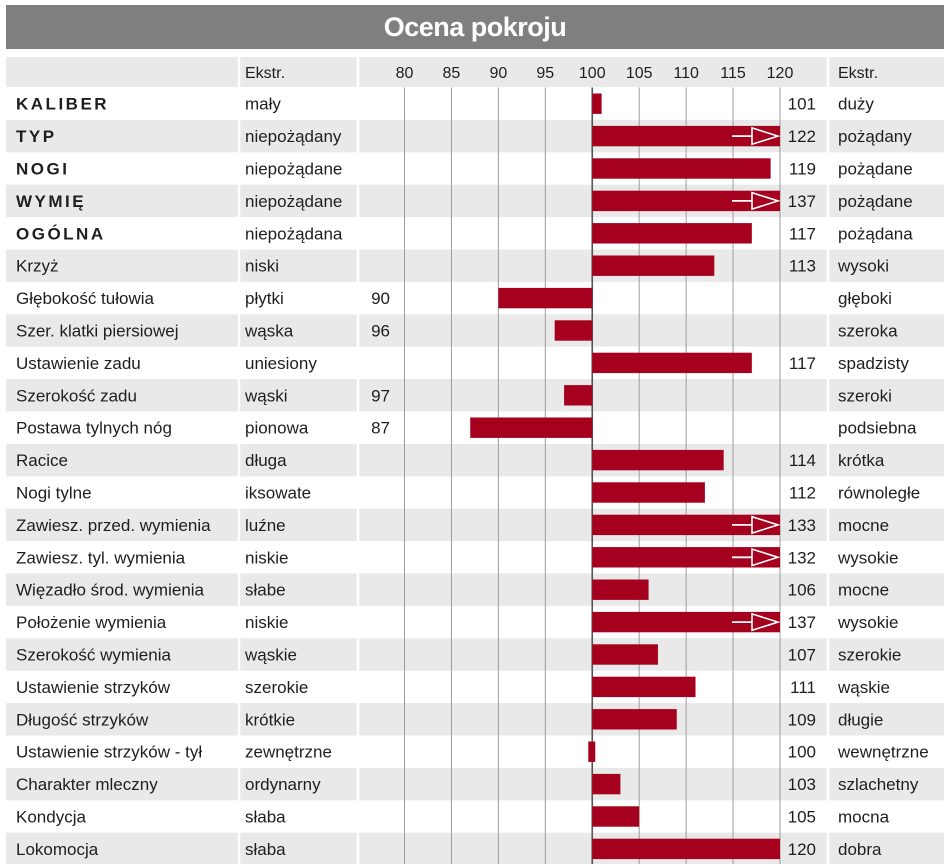 This screenshot has height=864, width=950. What do you see at coordinates (405, 73) in the screenshot?
I see `tick-label: 80` at bounding box center [405, 73].